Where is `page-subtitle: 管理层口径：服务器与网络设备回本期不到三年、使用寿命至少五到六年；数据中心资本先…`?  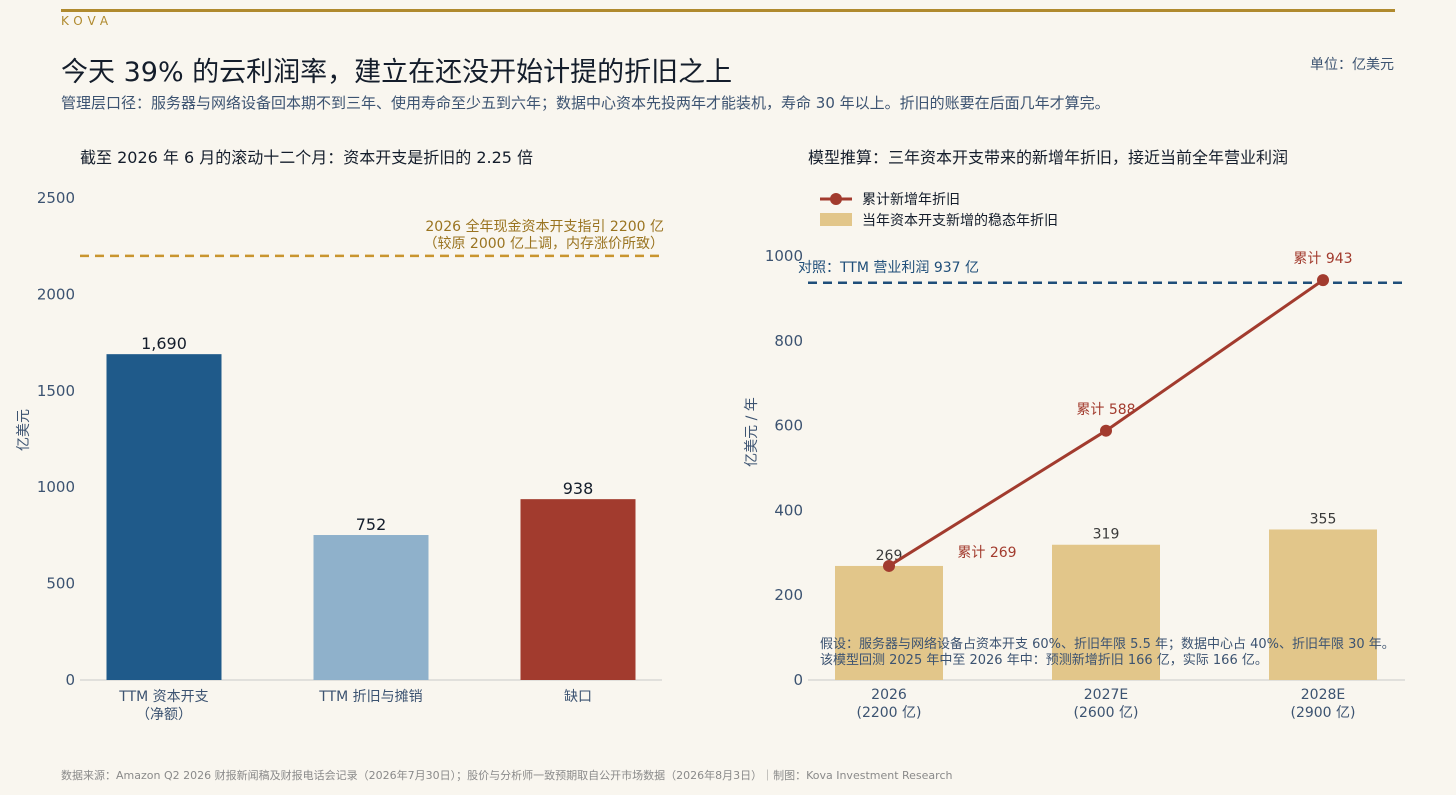
page-subtitle: 管理层口径：服务器与网络设备回本期不到三年、使用寿命至少五到六年；数据中心资本先… is located at coordinates (585, 103).